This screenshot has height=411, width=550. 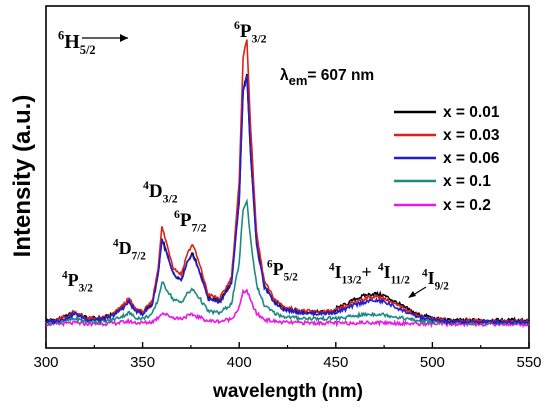 I want to click on transition-label: 6P7/2, so click(x=190, y=221).